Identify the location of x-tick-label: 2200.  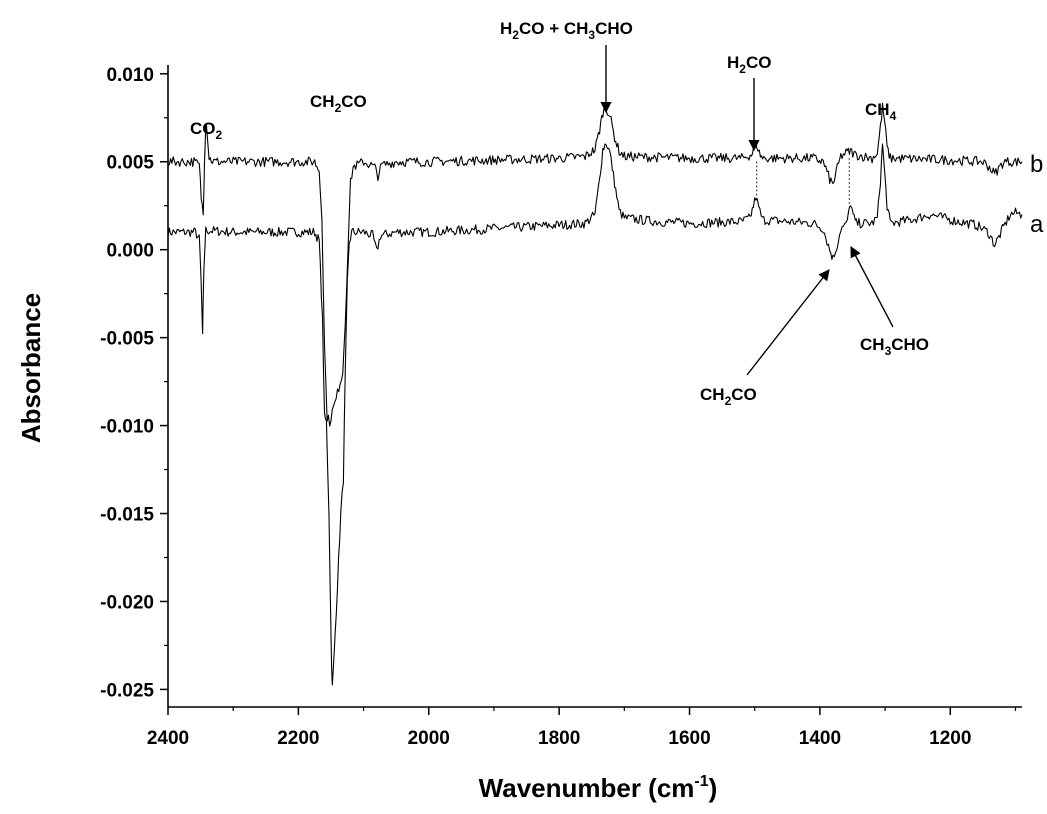
(298, 738).